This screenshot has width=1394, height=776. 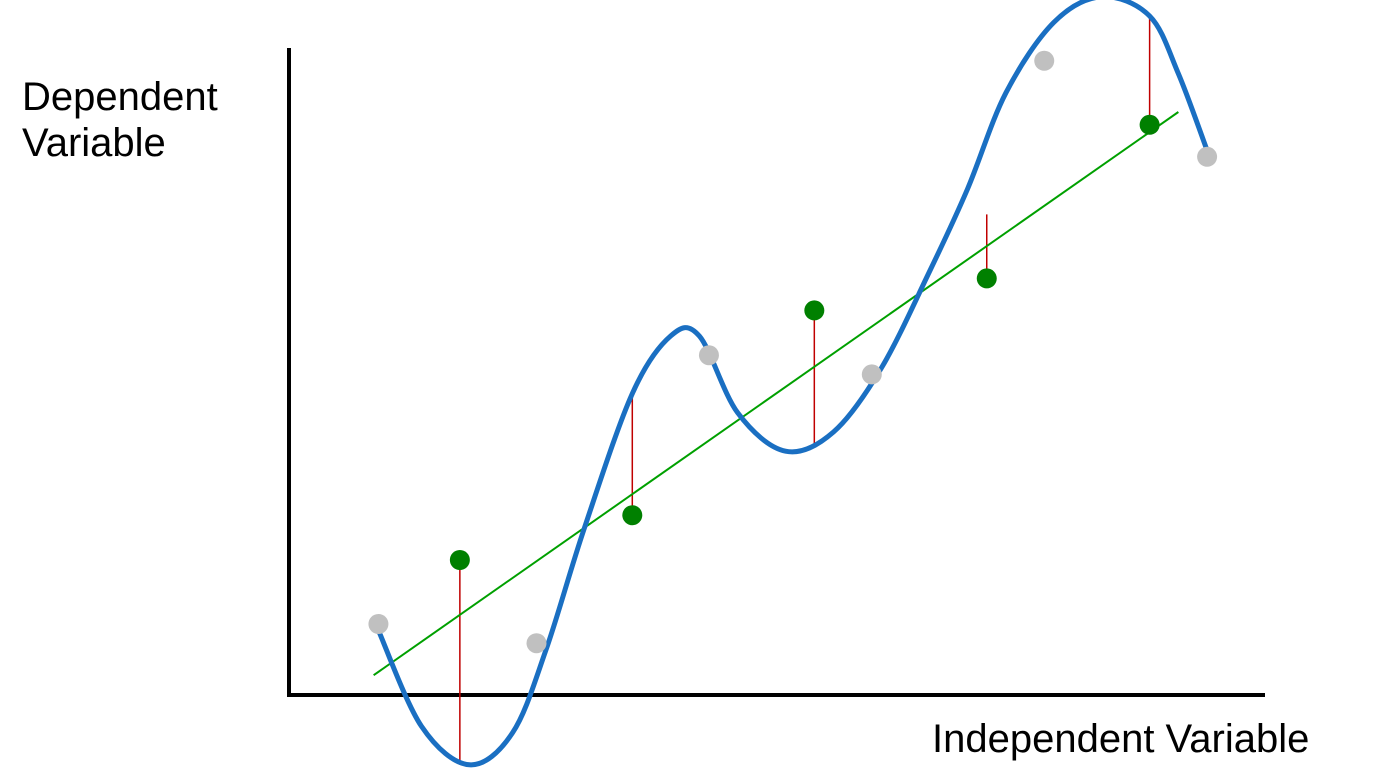 What do you see at coordinates (94, 143) in the screenshot?
I see `y-axis-label-line-2: Variable` at bounding box center [94, 143].